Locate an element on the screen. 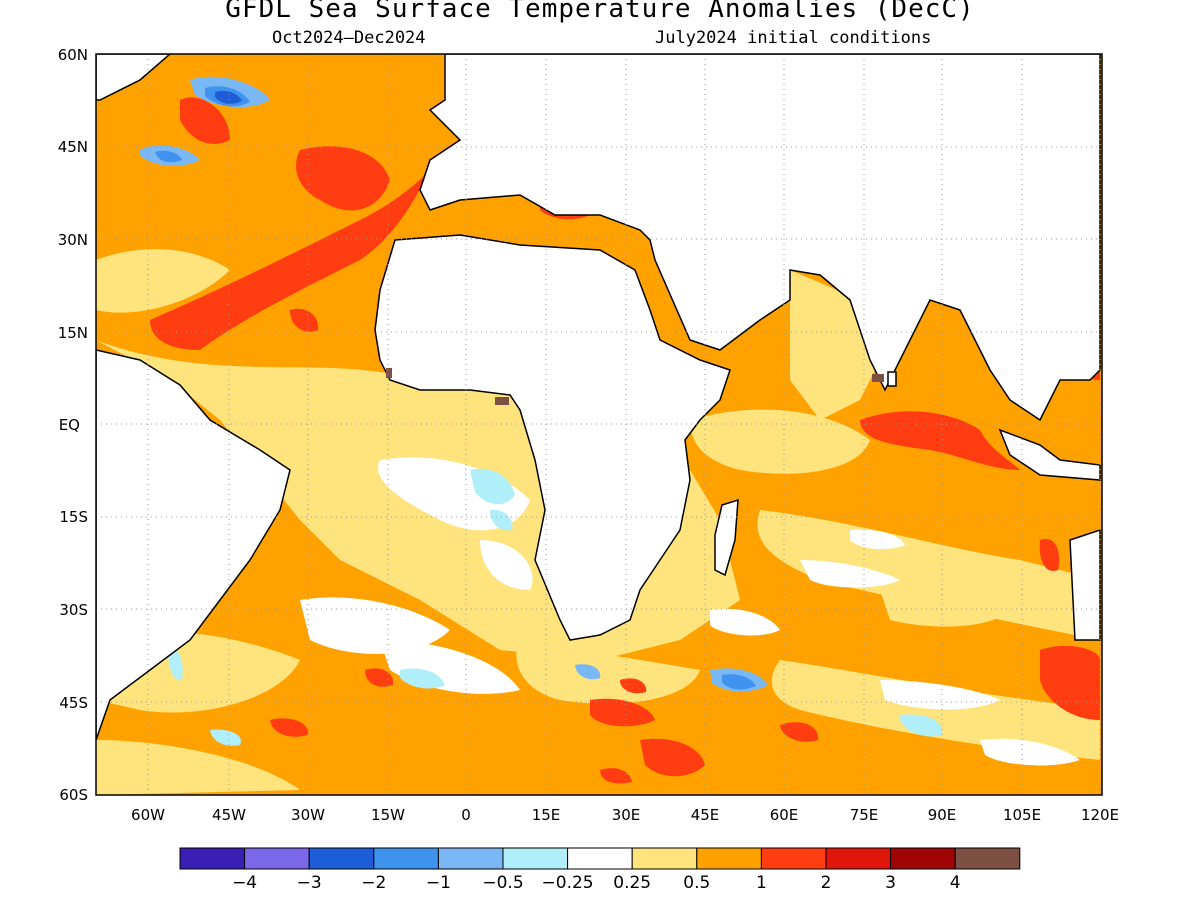 The width and height of the screenshot is (1200, 900). lat-label-8: 60S is located at coordinates (73, 795).